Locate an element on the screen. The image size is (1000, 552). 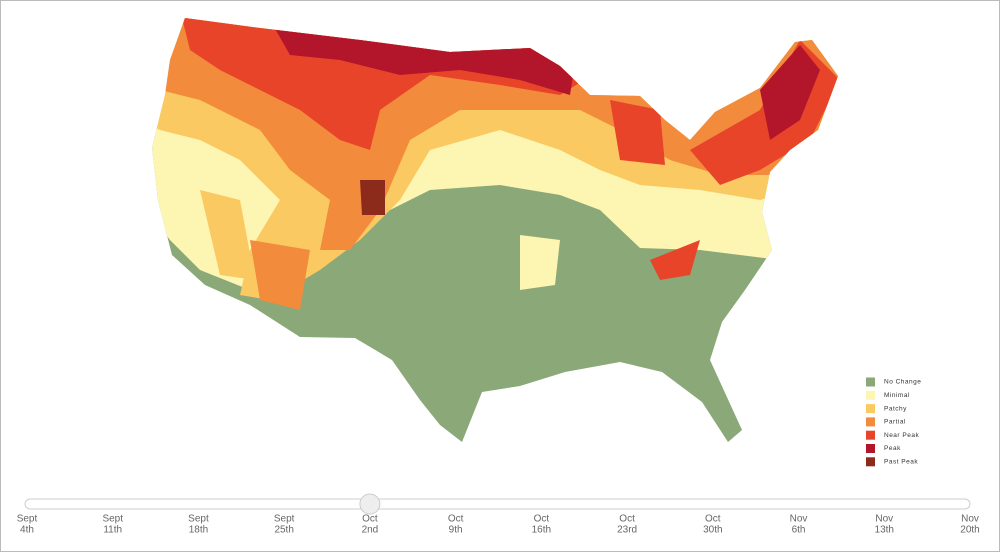
region-partial-southwest is located at coordinates (280, 275).